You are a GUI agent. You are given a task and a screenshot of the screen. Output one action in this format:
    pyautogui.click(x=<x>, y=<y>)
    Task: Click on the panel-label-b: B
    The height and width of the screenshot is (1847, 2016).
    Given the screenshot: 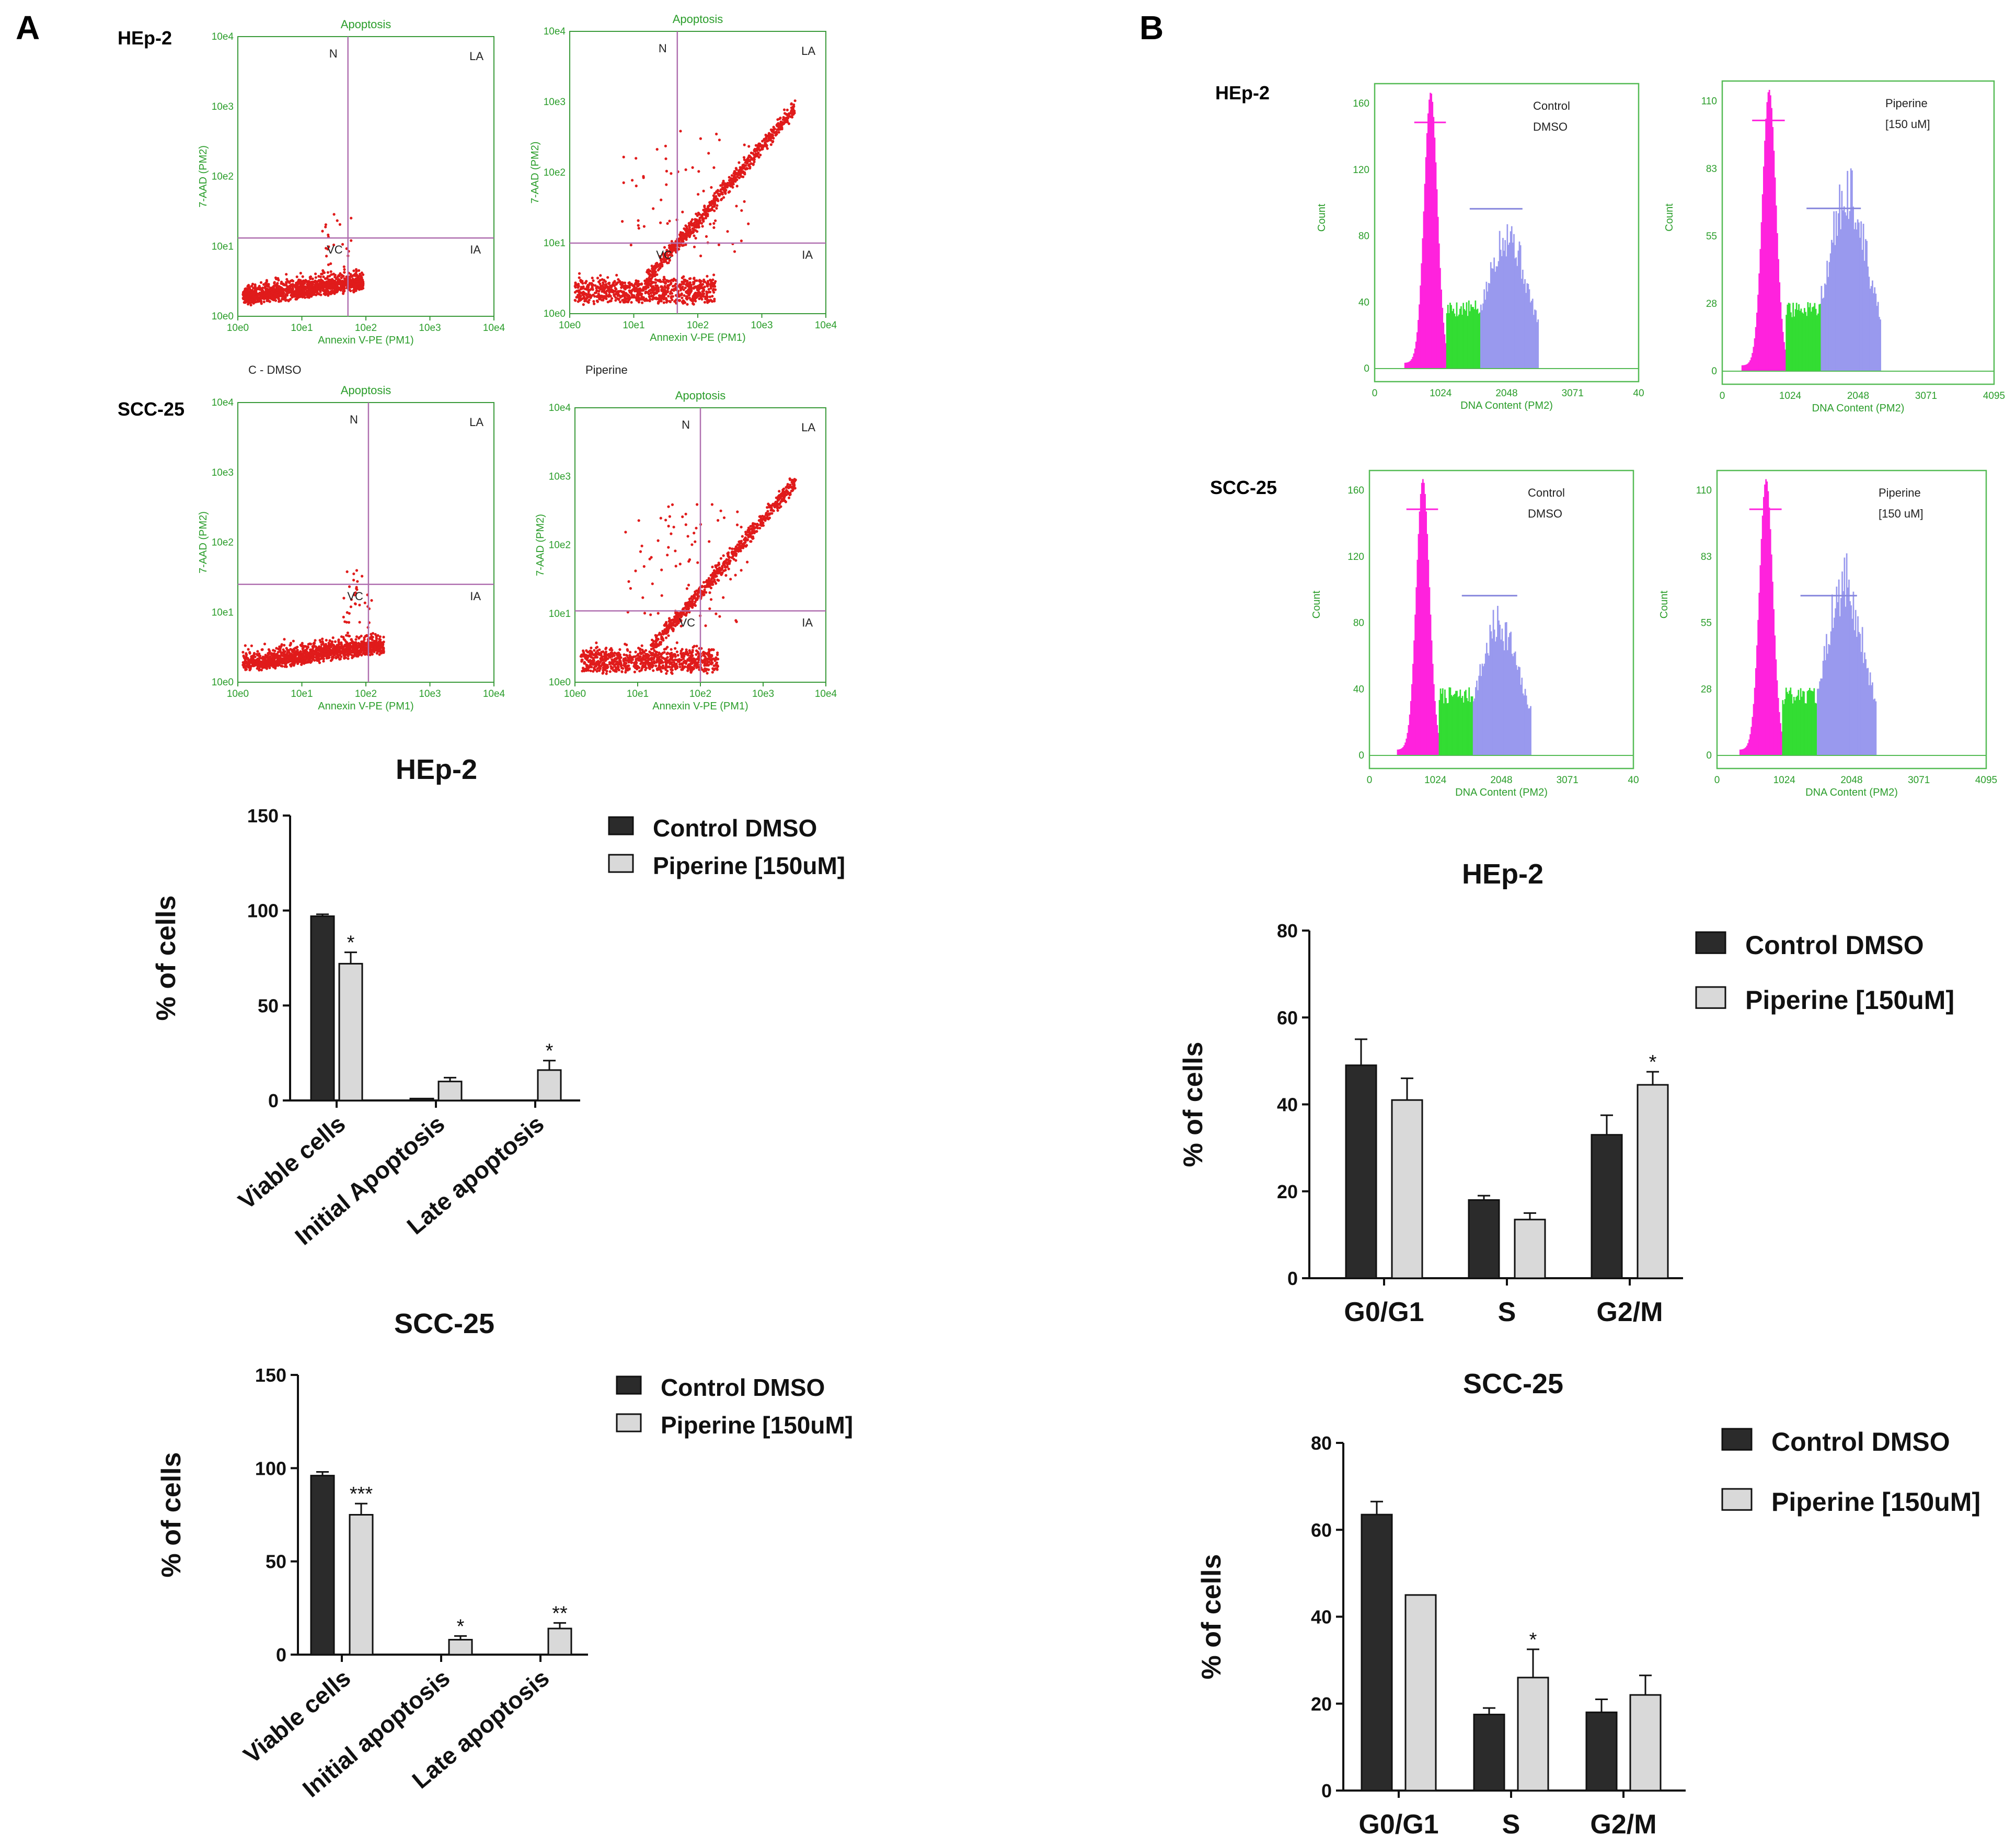 What is the action you would take?
    pyautogui.click(x=1151, y=28)
    